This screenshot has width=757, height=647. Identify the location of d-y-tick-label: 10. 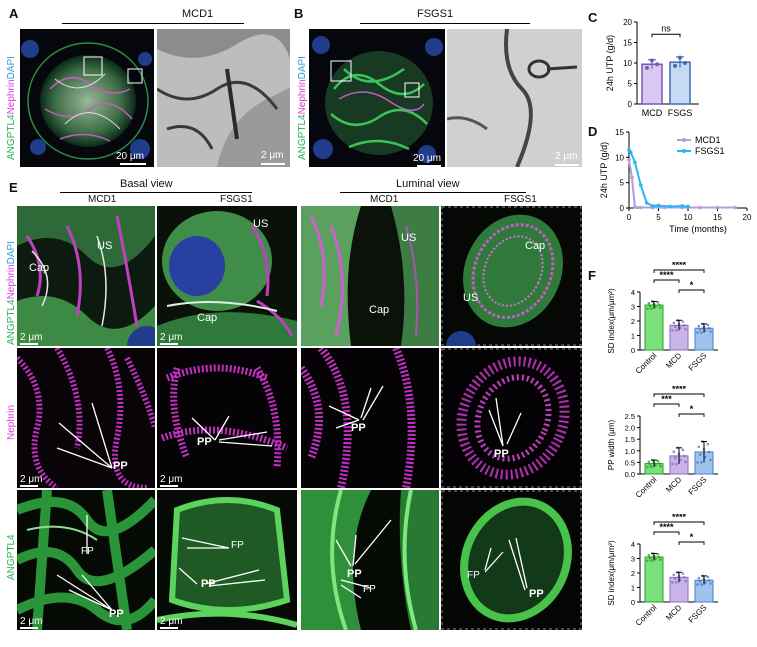
(619, 157).